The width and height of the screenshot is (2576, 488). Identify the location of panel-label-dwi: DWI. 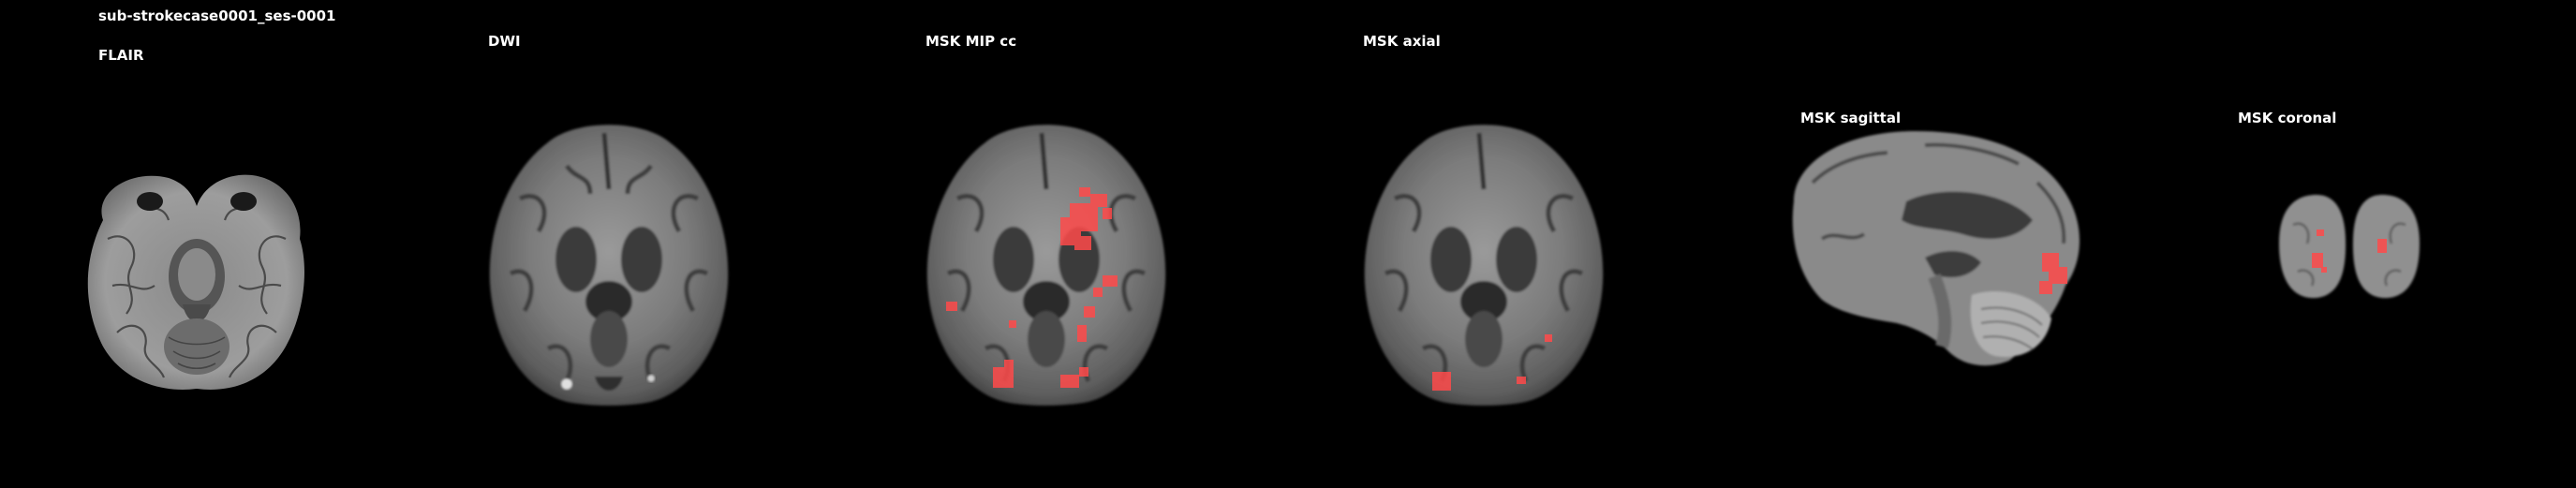
(504, 41).